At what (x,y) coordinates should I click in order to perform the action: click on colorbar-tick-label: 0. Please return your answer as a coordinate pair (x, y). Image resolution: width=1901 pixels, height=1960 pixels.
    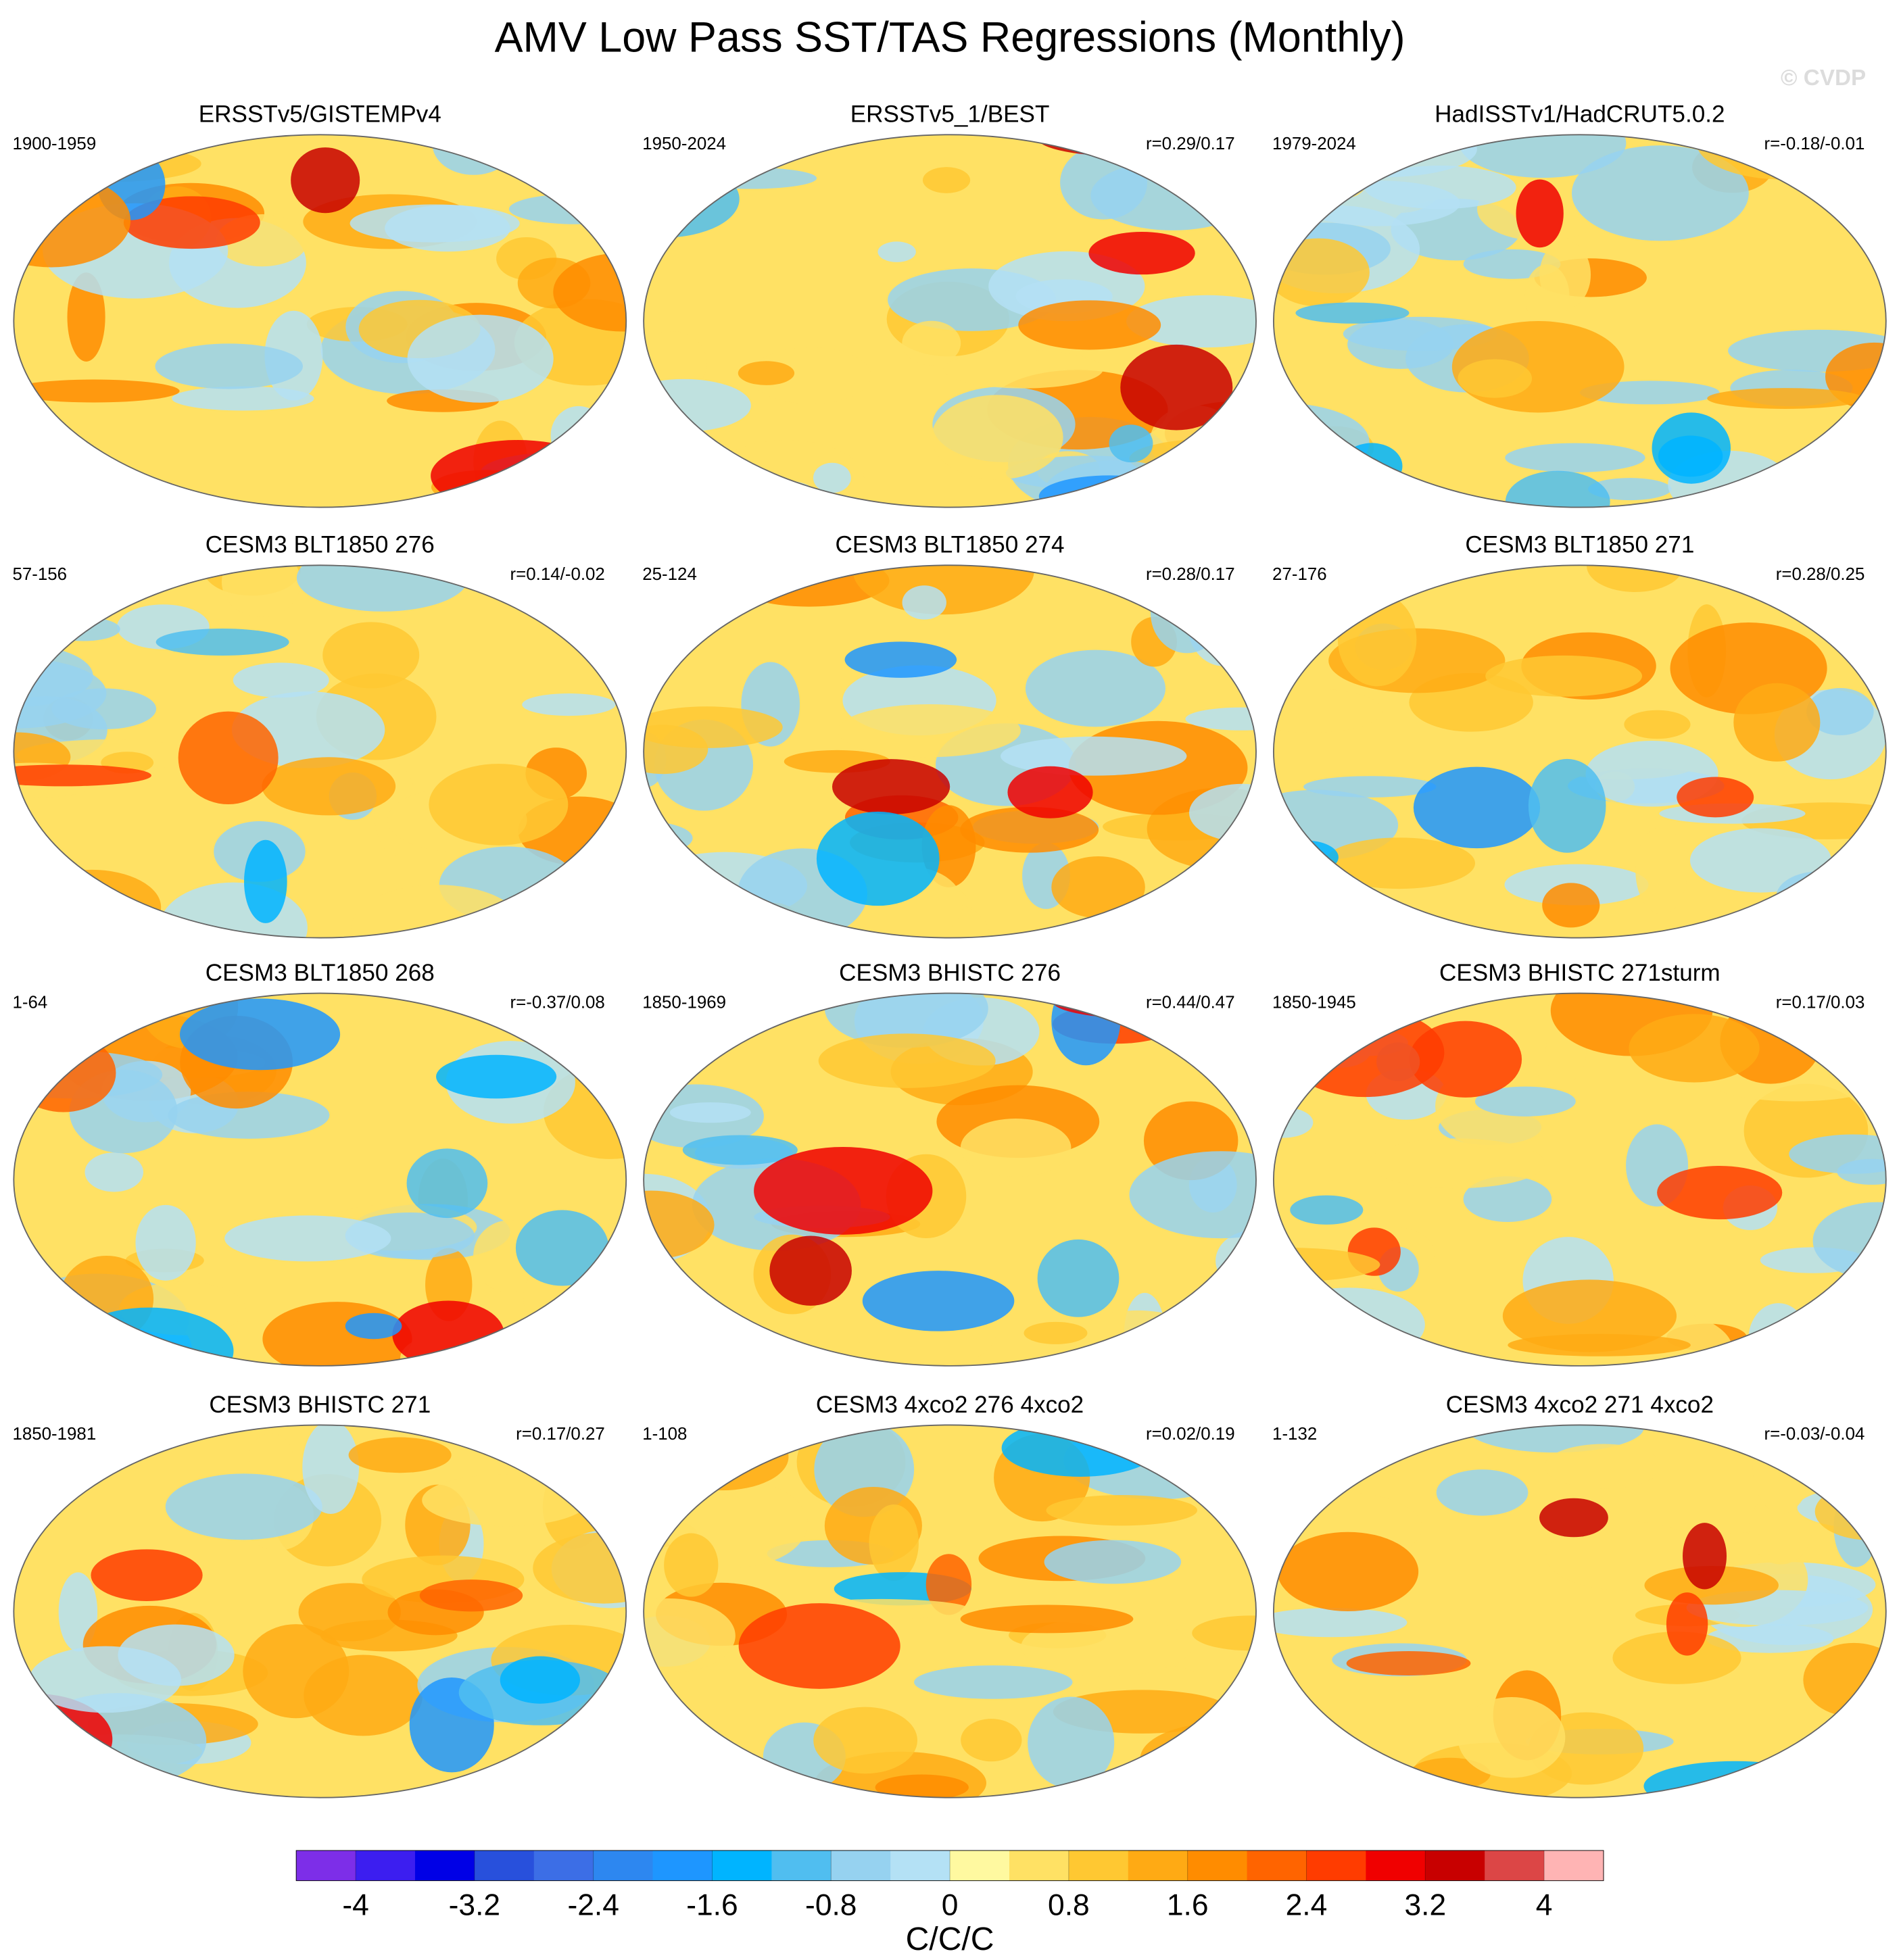
    Looking at the image, I should click on (950, 1904).